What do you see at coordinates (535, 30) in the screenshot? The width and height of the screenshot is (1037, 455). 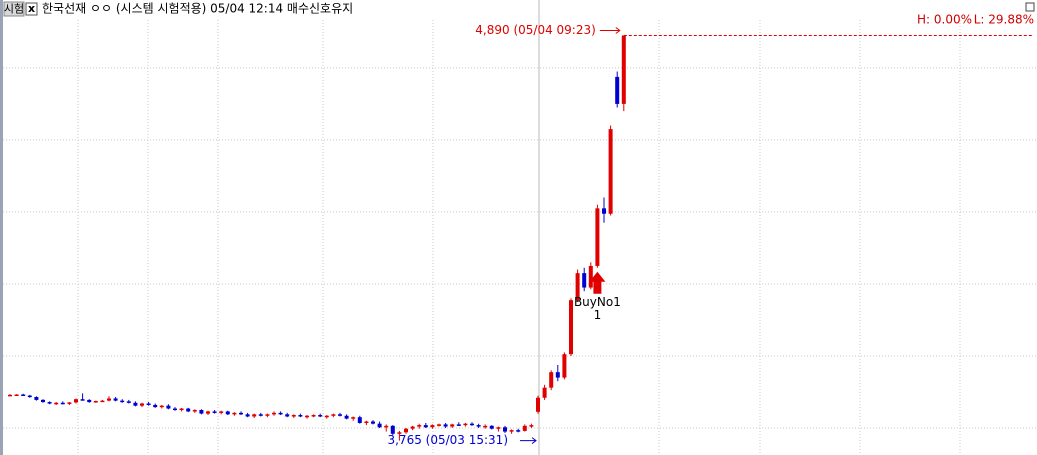 I see `high-label: 4,890 (05/04 09:23)` at bounding box center [535, 30].